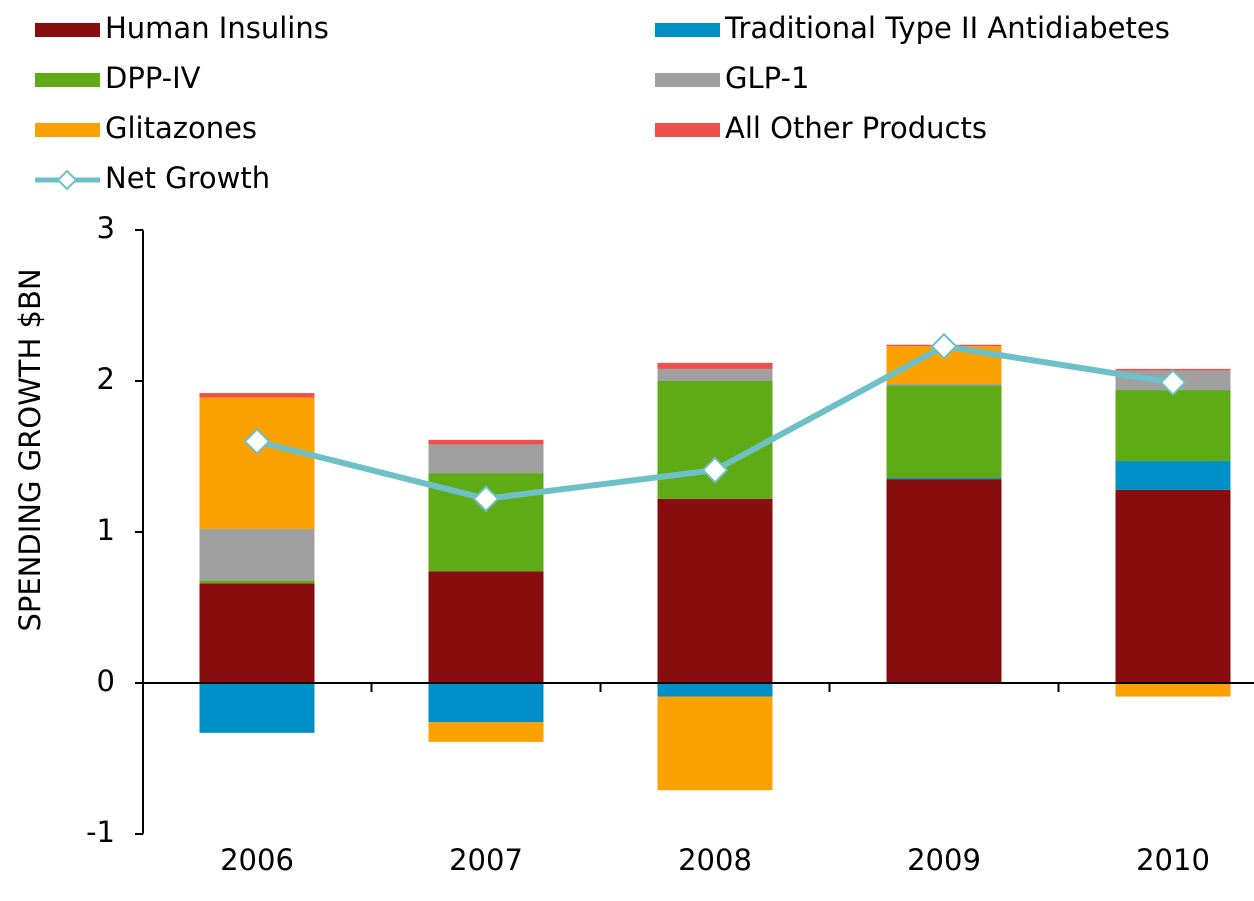 The width and height of the screenshot is (1254, 901). Describe the element at coordinates (947, 28) in the screenshot. I see `legend-label: Traditional Type II Antidiabetes` at that location.